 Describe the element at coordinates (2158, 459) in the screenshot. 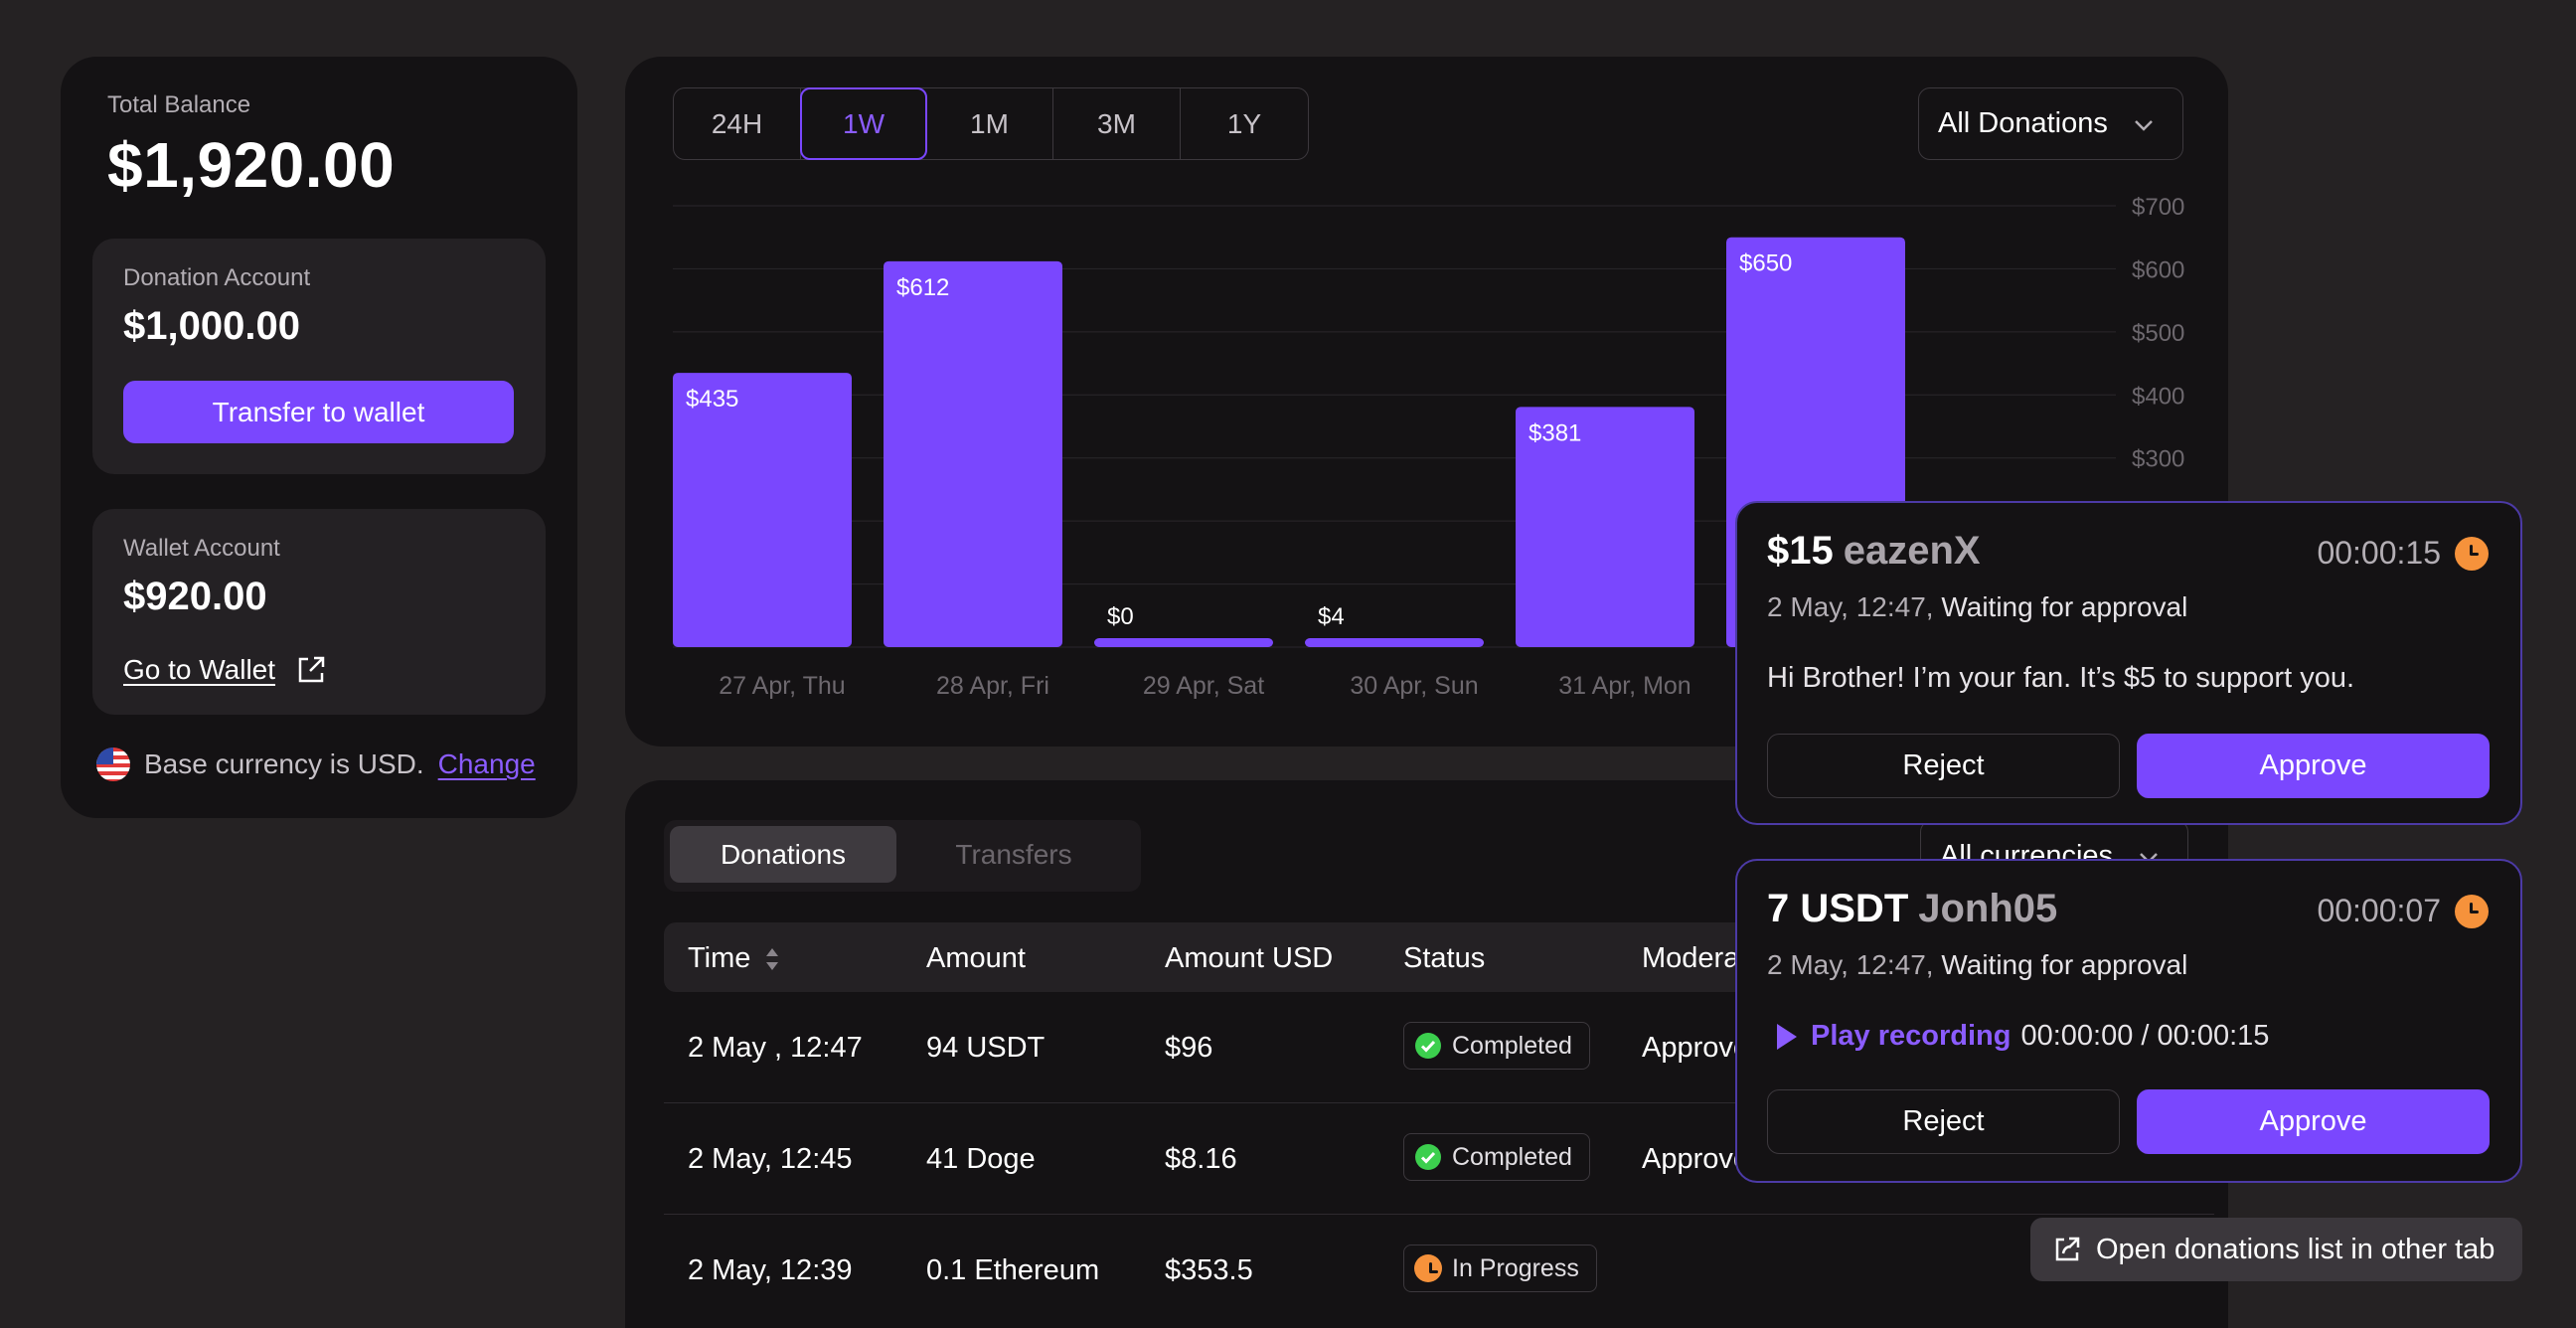

I see `y-tick-label: $300` at that location.